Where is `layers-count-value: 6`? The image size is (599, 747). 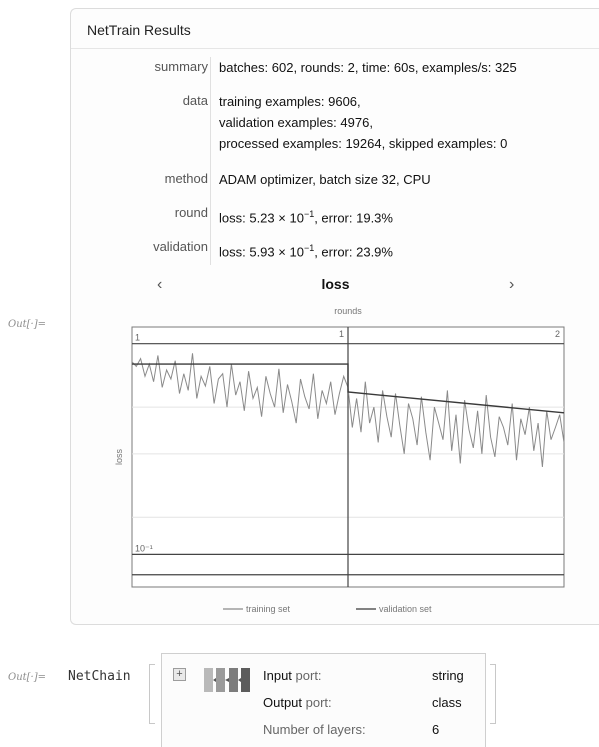 layers-count-value: 6 is located at coordinates (436, 729).